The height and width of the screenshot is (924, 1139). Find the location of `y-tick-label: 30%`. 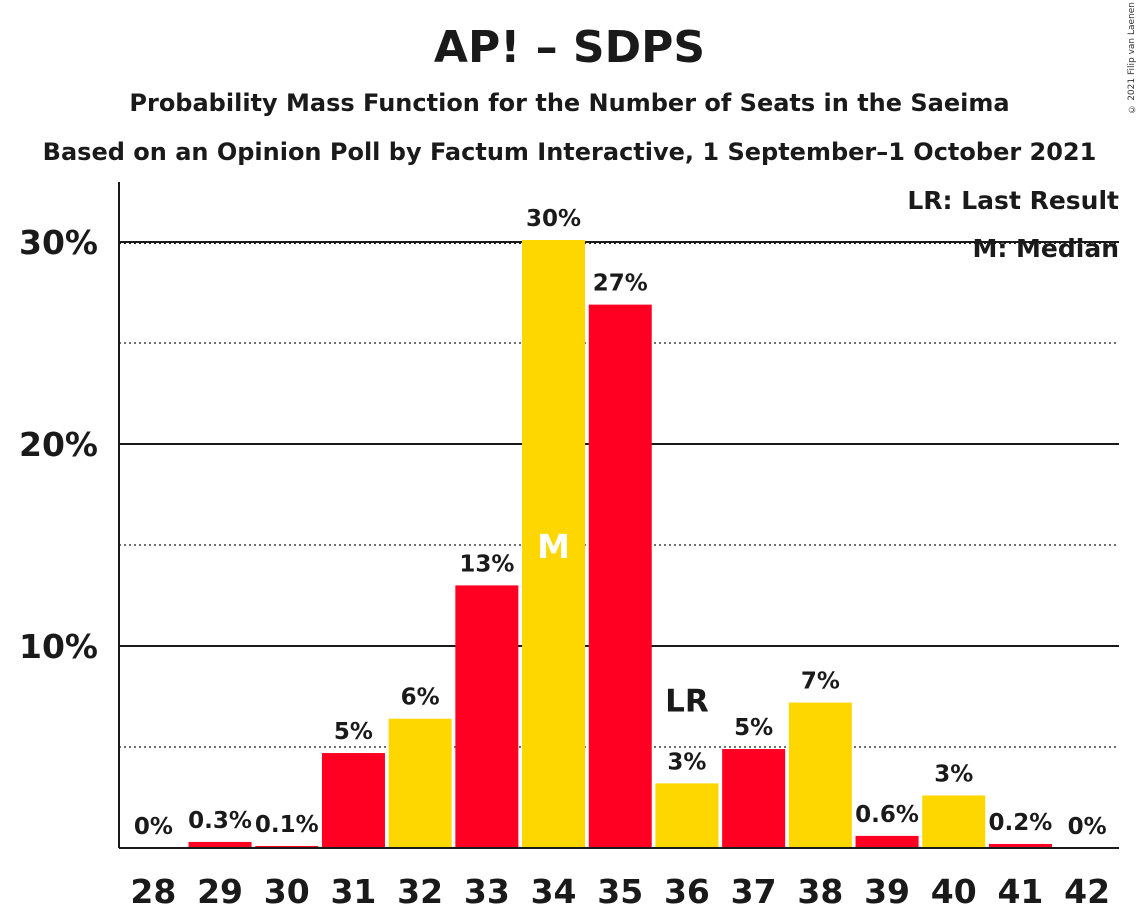

y-tick-label: 30% is located at coordinates (58, 242).